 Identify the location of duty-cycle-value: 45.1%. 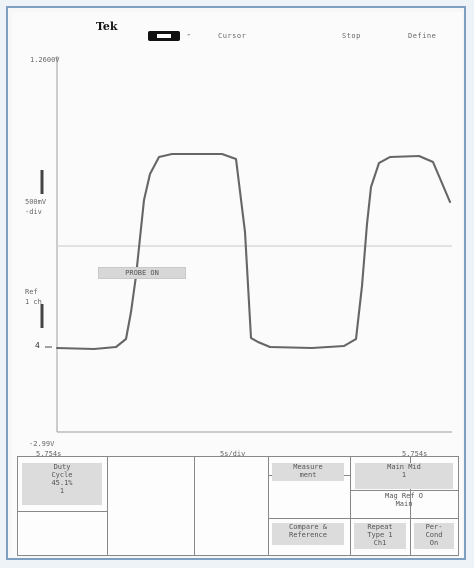
(62, 483).